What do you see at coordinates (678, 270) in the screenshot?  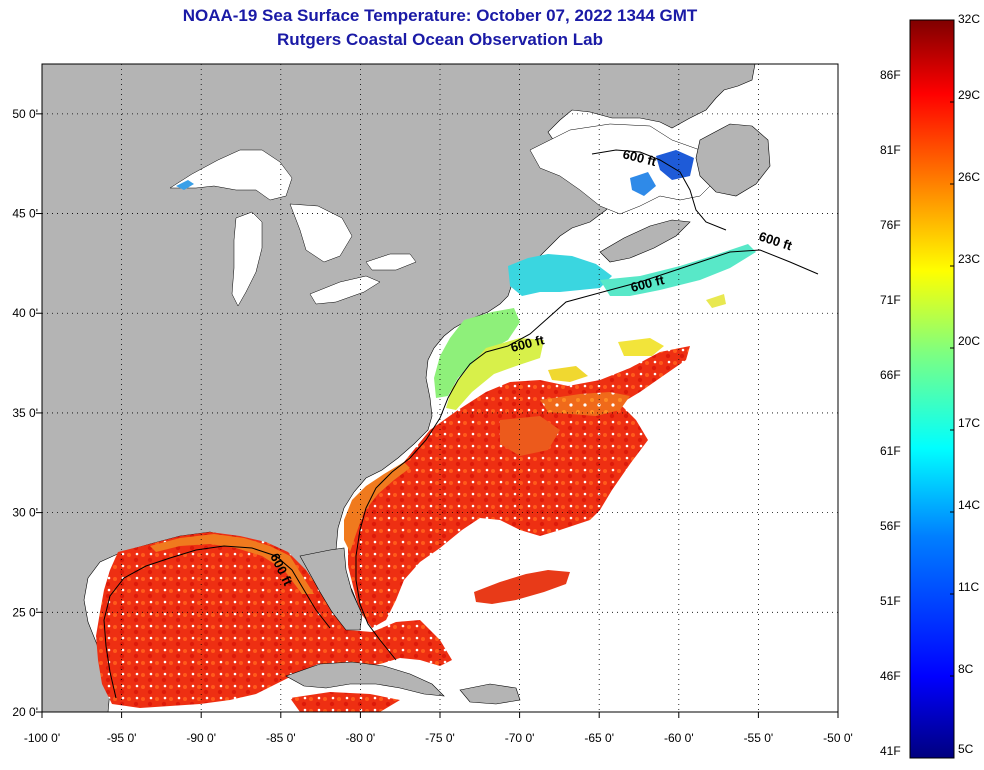 I see `scotian-shelf-sst` at bounding box center [678, 270].